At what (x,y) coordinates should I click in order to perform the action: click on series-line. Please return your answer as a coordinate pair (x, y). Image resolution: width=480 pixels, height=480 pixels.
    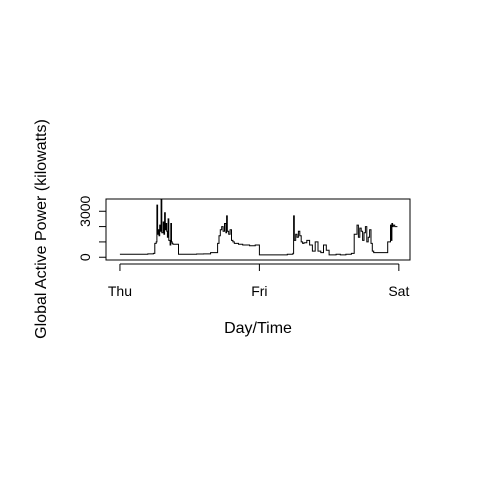
    Looking at the image, I should click on (258, 227).